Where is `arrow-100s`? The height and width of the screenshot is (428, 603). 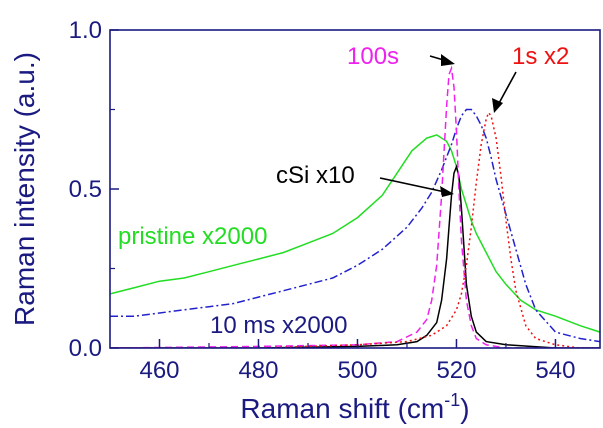 arrow-100s is located at coordinates (442, 60).